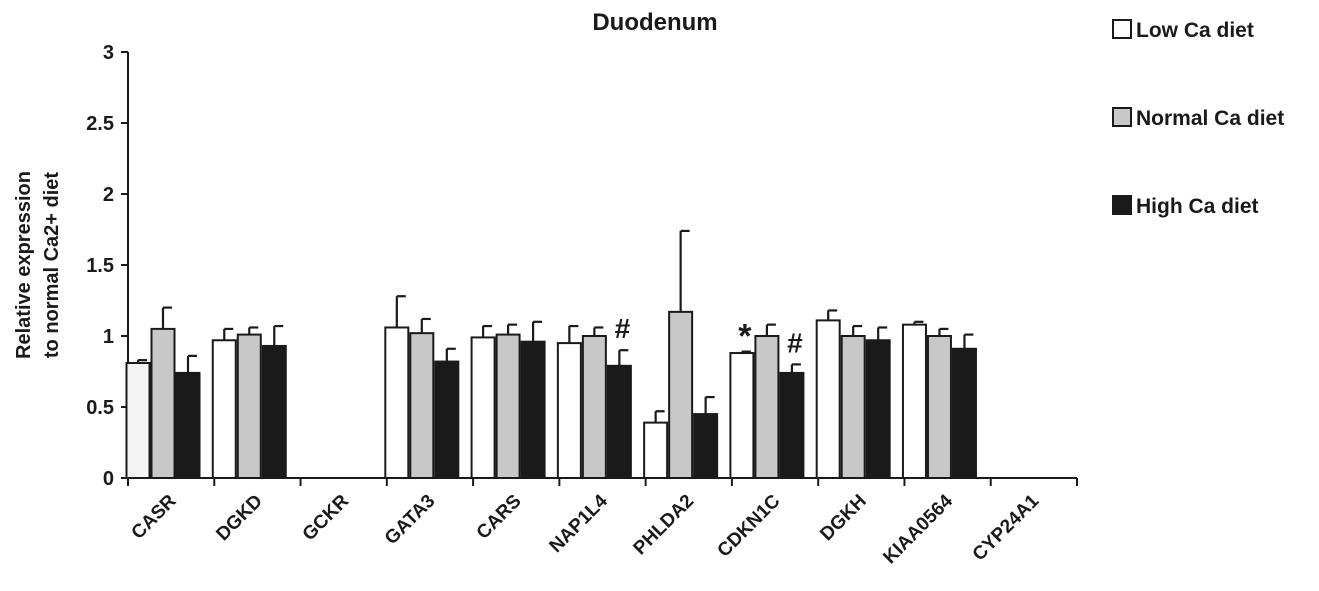  What do you see at coordinates (138, 420) in the screenshot?
I see `bar-casr-low-ca-diet` at bounding box center [138, 420].